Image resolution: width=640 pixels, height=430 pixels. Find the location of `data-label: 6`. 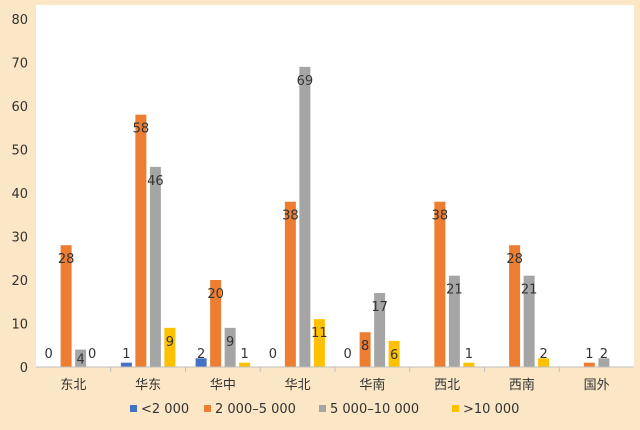

data-label: 6 is located at coordinates (394, 355).